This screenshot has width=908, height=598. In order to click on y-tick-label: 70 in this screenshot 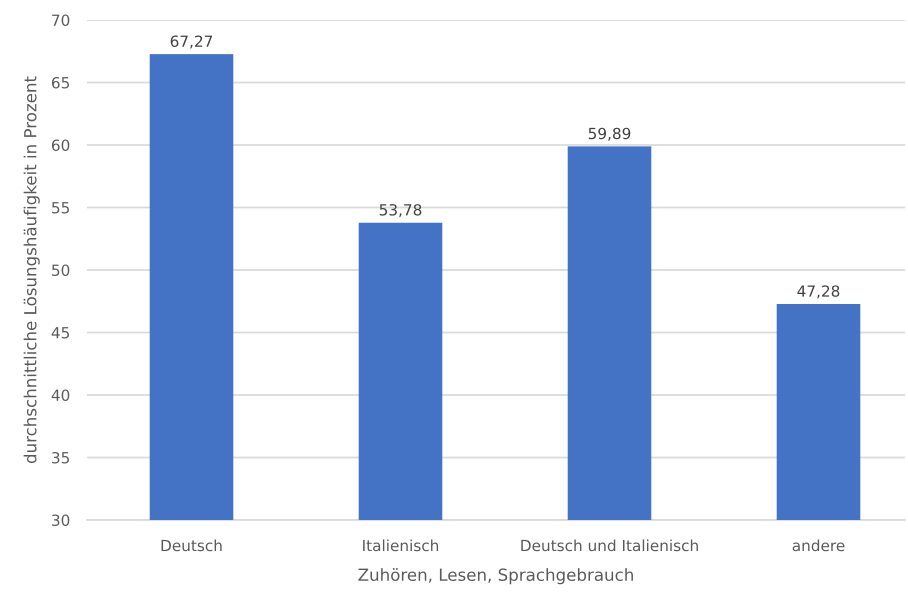, I will do `click(61, 20)`.